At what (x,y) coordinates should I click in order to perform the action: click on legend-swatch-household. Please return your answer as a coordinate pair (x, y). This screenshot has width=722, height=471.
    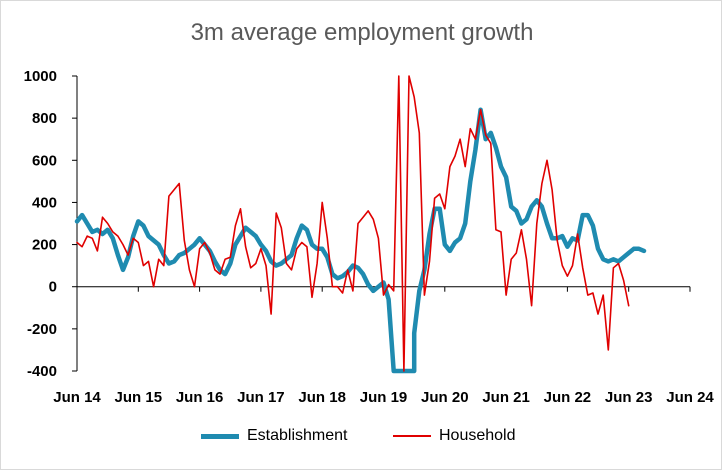
    Looking at the image, I should click on (412, 436).